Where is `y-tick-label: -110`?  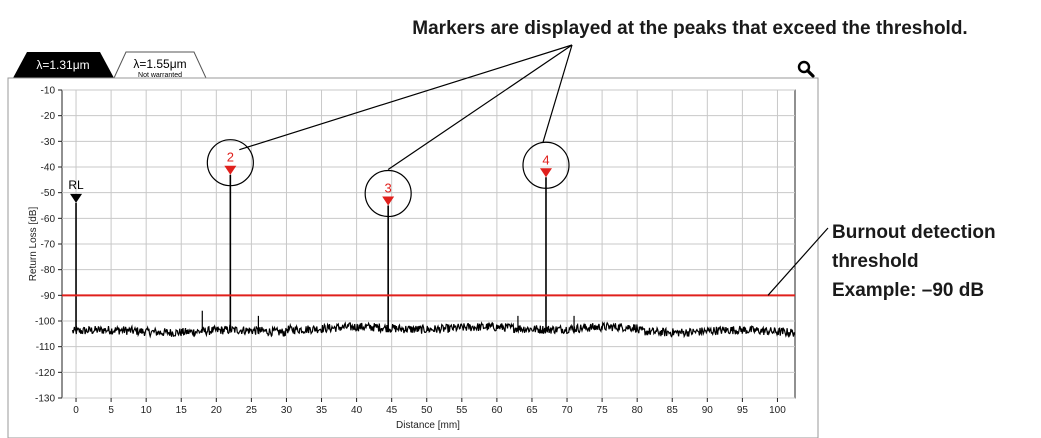
y-tick-label: -110 is located at coordinates (46, 347).